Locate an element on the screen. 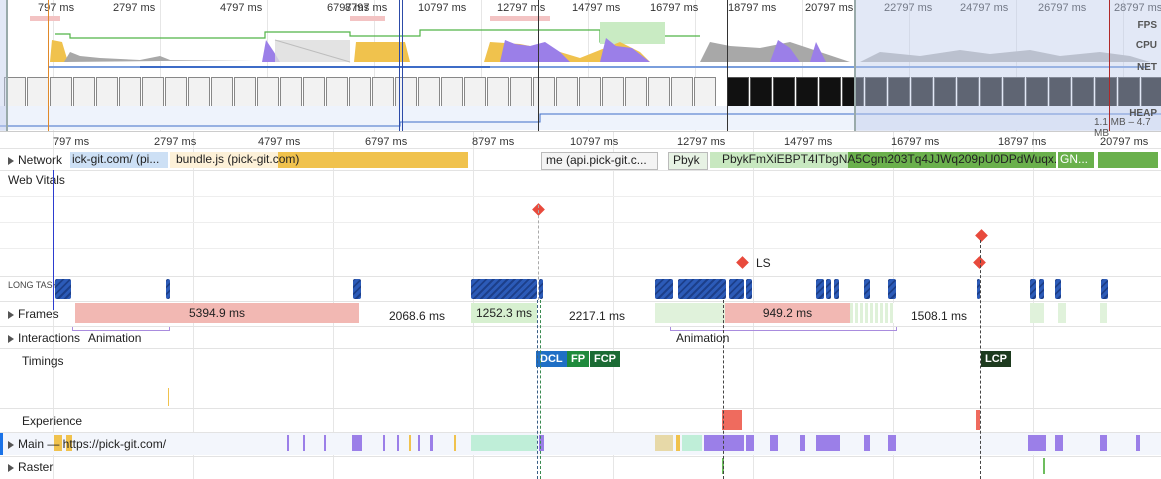  timeline-tick: 14797 ms is located at coordinates (808, 142).